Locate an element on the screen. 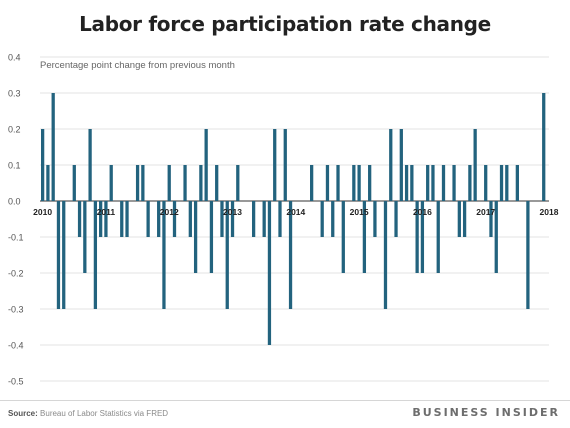  x-tick-label: 2011 is located at coordinates (106, 212).